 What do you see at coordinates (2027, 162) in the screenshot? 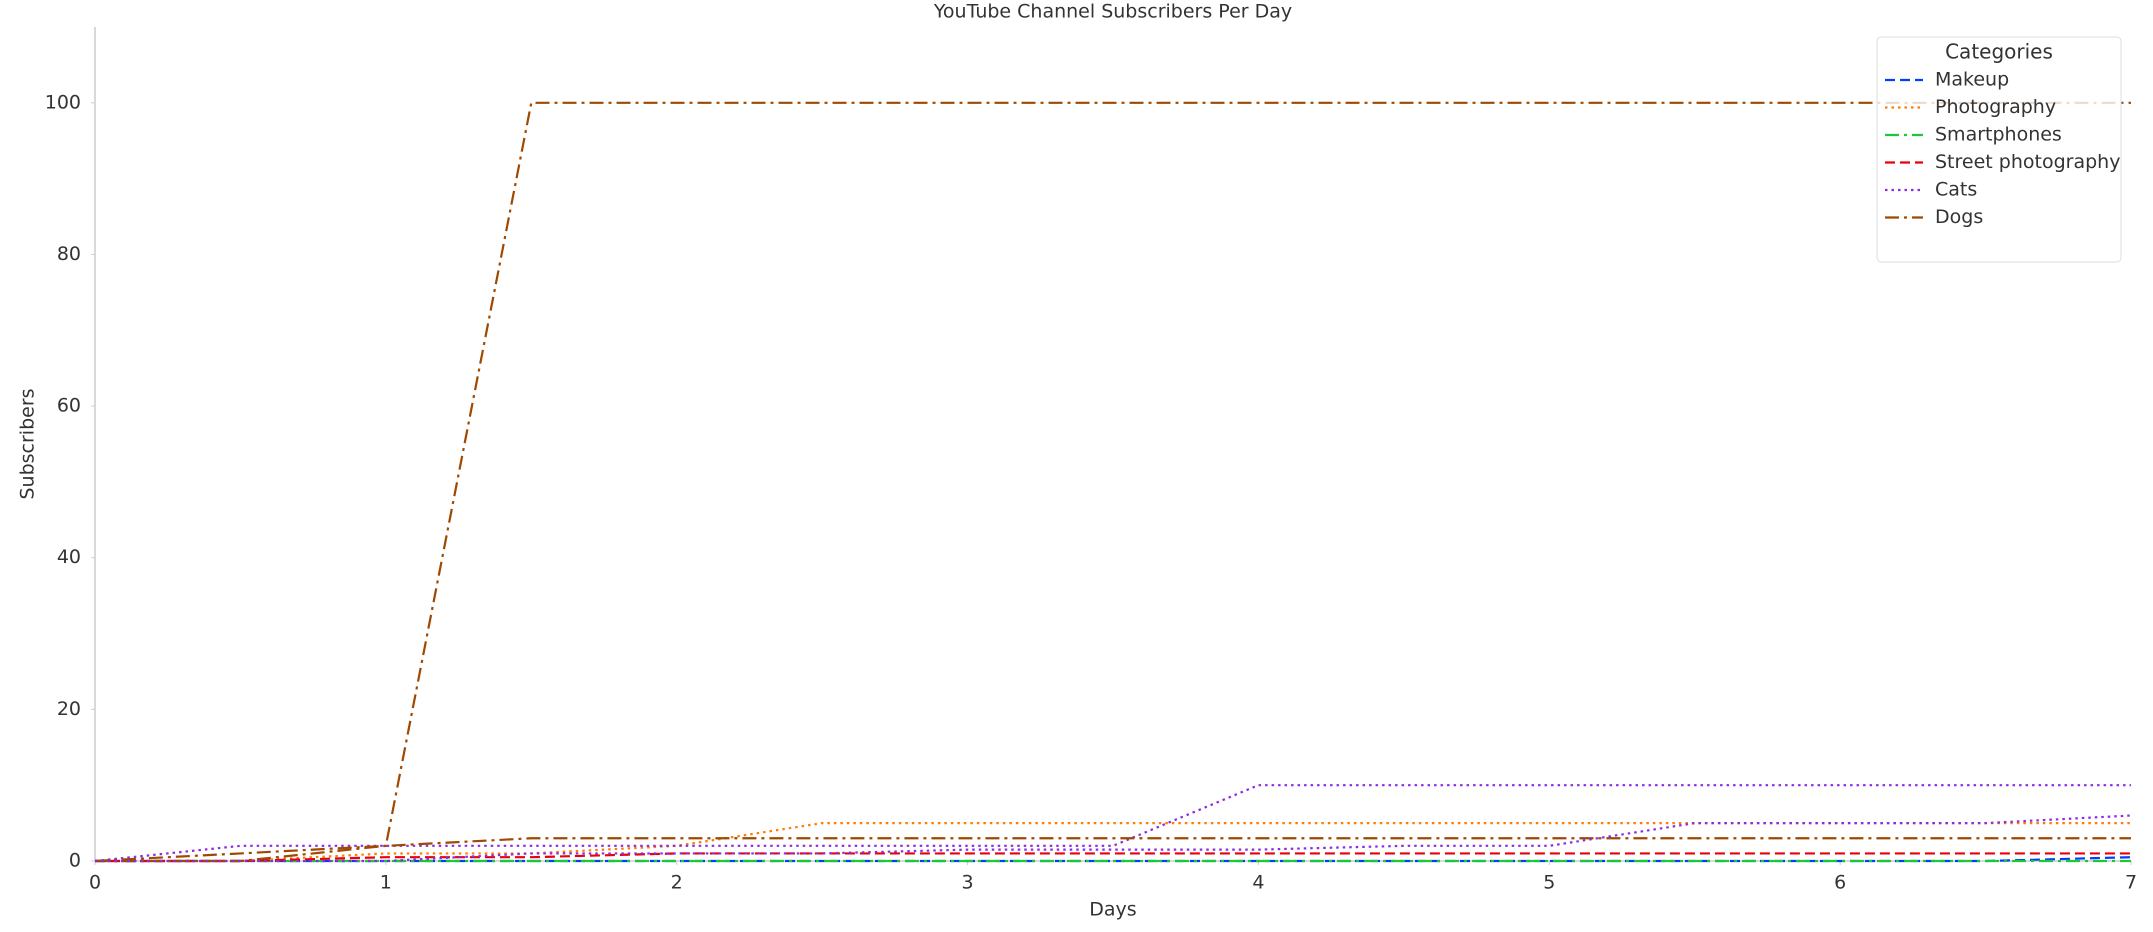
I see `legend-label: Street photography` at bounding box center [2027, 162].